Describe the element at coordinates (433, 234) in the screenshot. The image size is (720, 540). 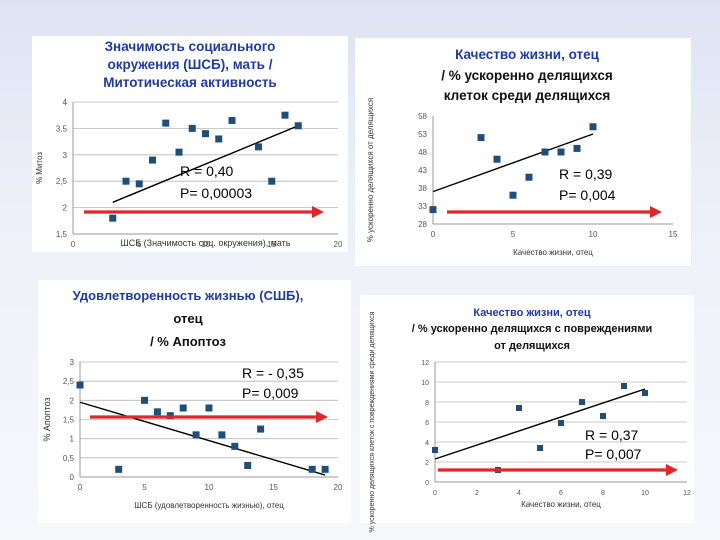
I see `x-tick-label: 0` at that location.